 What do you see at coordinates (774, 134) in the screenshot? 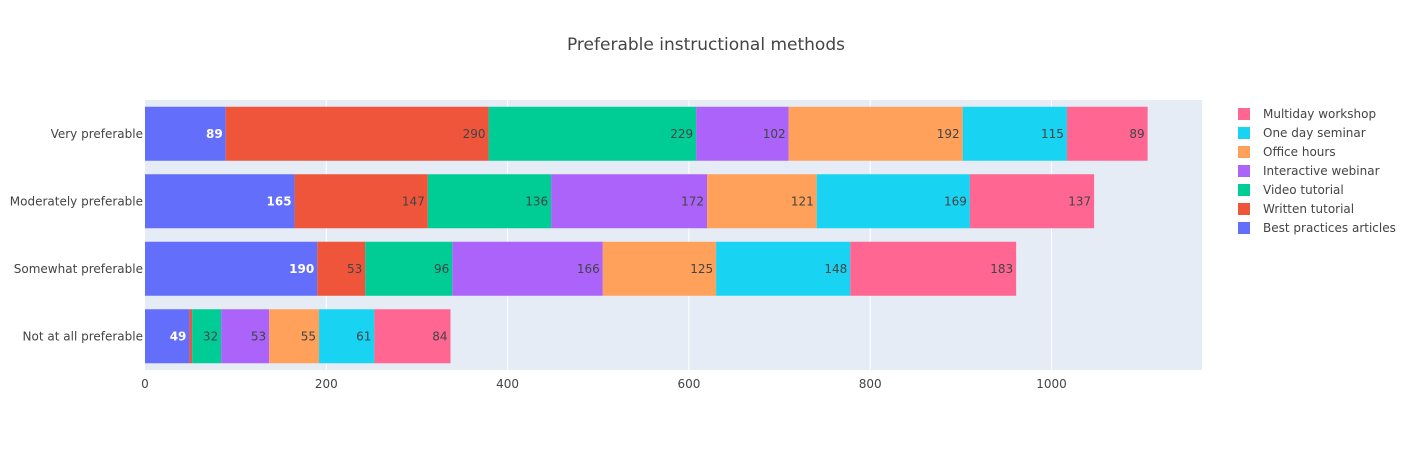
I see `bar-value-label: 102` at bounding box center [774, 134].